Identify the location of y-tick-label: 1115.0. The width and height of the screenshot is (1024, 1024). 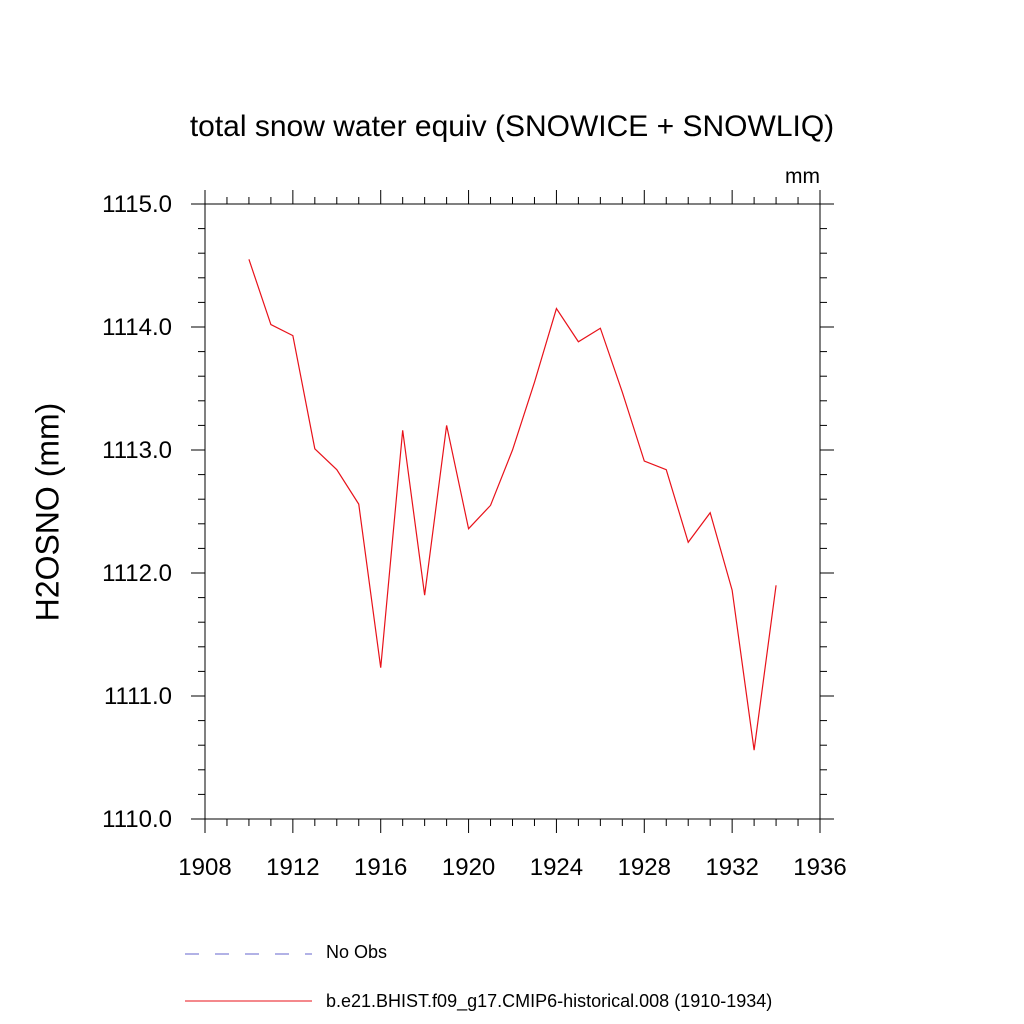
(137, 204).